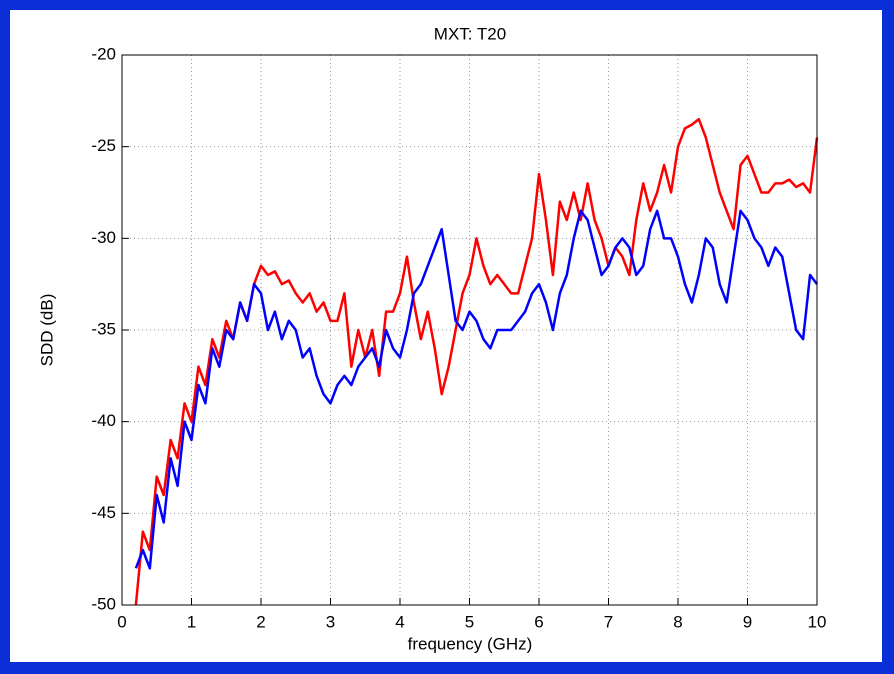  I want to click on x-tick-label: 5, so click(469, 621).